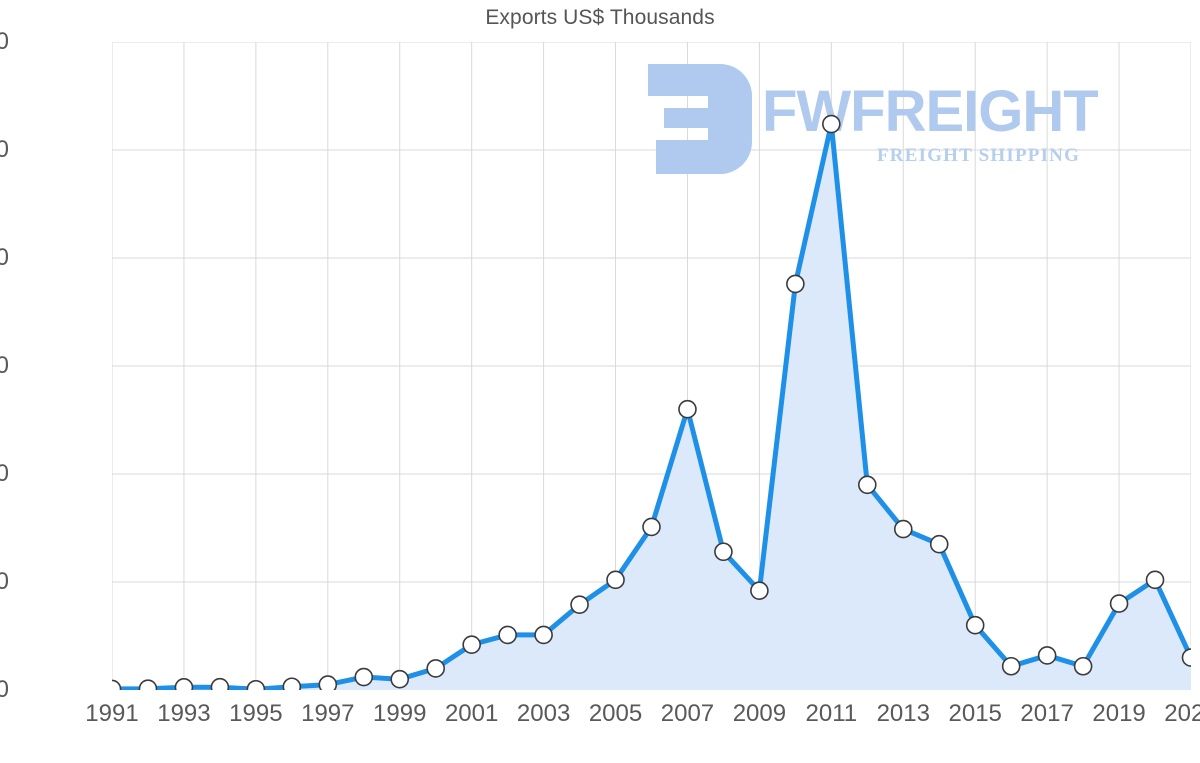 Image resolution: width=1200 pixels, height=763 pixels. Describe the element at coordinates (759, 713) in the screenshot. I see `x-axis-tick-label: 2009` at that location.